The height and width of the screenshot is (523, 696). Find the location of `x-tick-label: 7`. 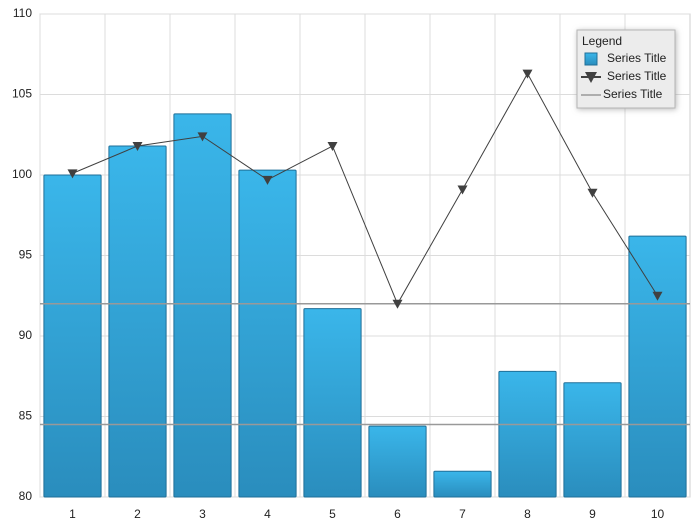

x-tick-label: 7 is located at coordinates (462, 514).